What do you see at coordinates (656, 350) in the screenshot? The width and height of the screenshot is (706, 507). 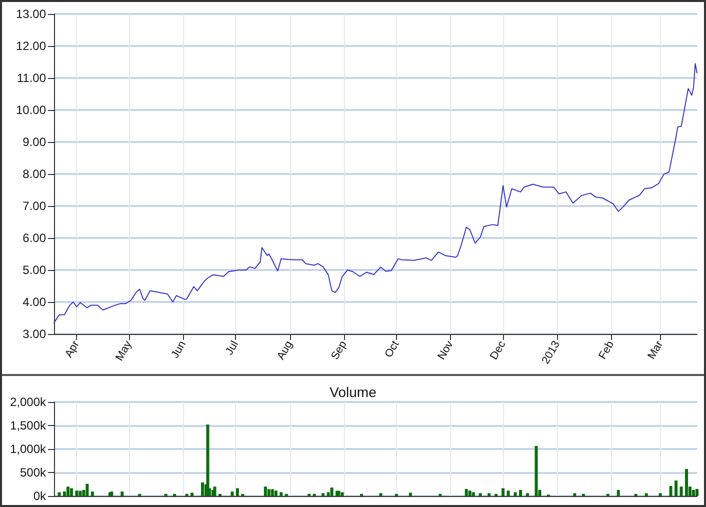 I see `x-tick-label: Mar` at bounding box center [656, 350].